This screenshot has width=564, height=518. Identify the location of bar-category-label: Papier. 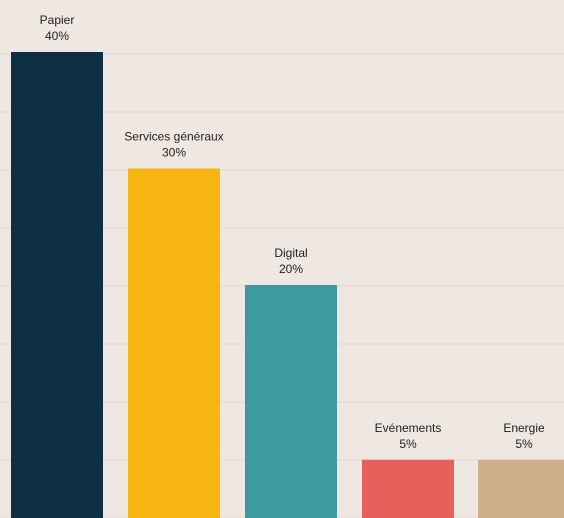
(57, 20).